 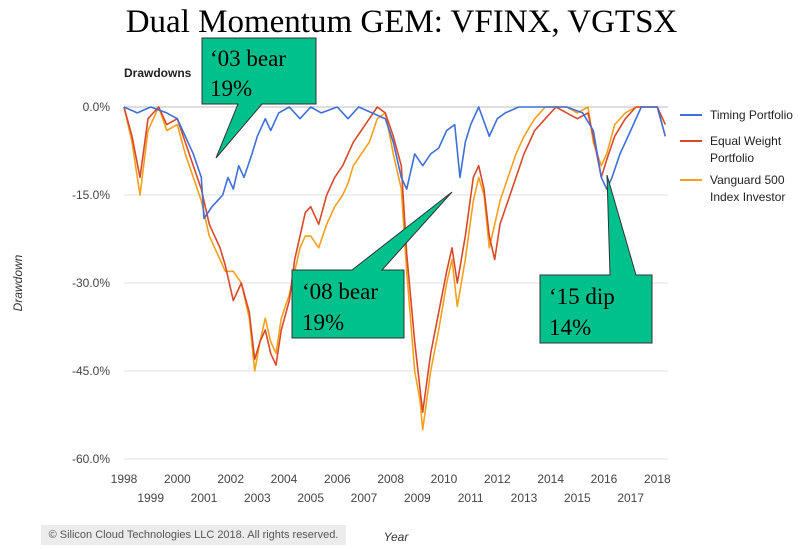 I want to click on legend-label-equal: Equal Weight Portfolio, so click(x=746, y=149).